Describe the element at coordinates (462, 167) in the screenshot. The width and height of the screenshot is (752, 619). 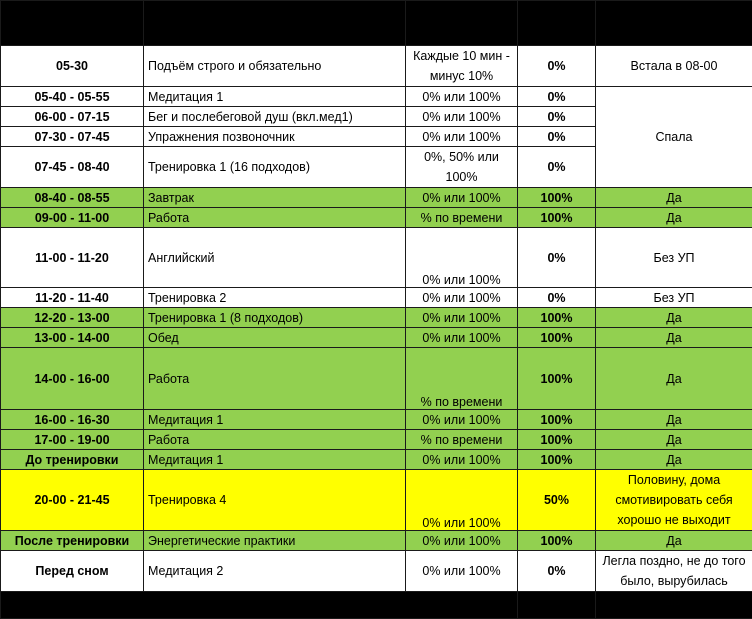
I see `criteria-cell: 0%, 50% или 100%` at that location.